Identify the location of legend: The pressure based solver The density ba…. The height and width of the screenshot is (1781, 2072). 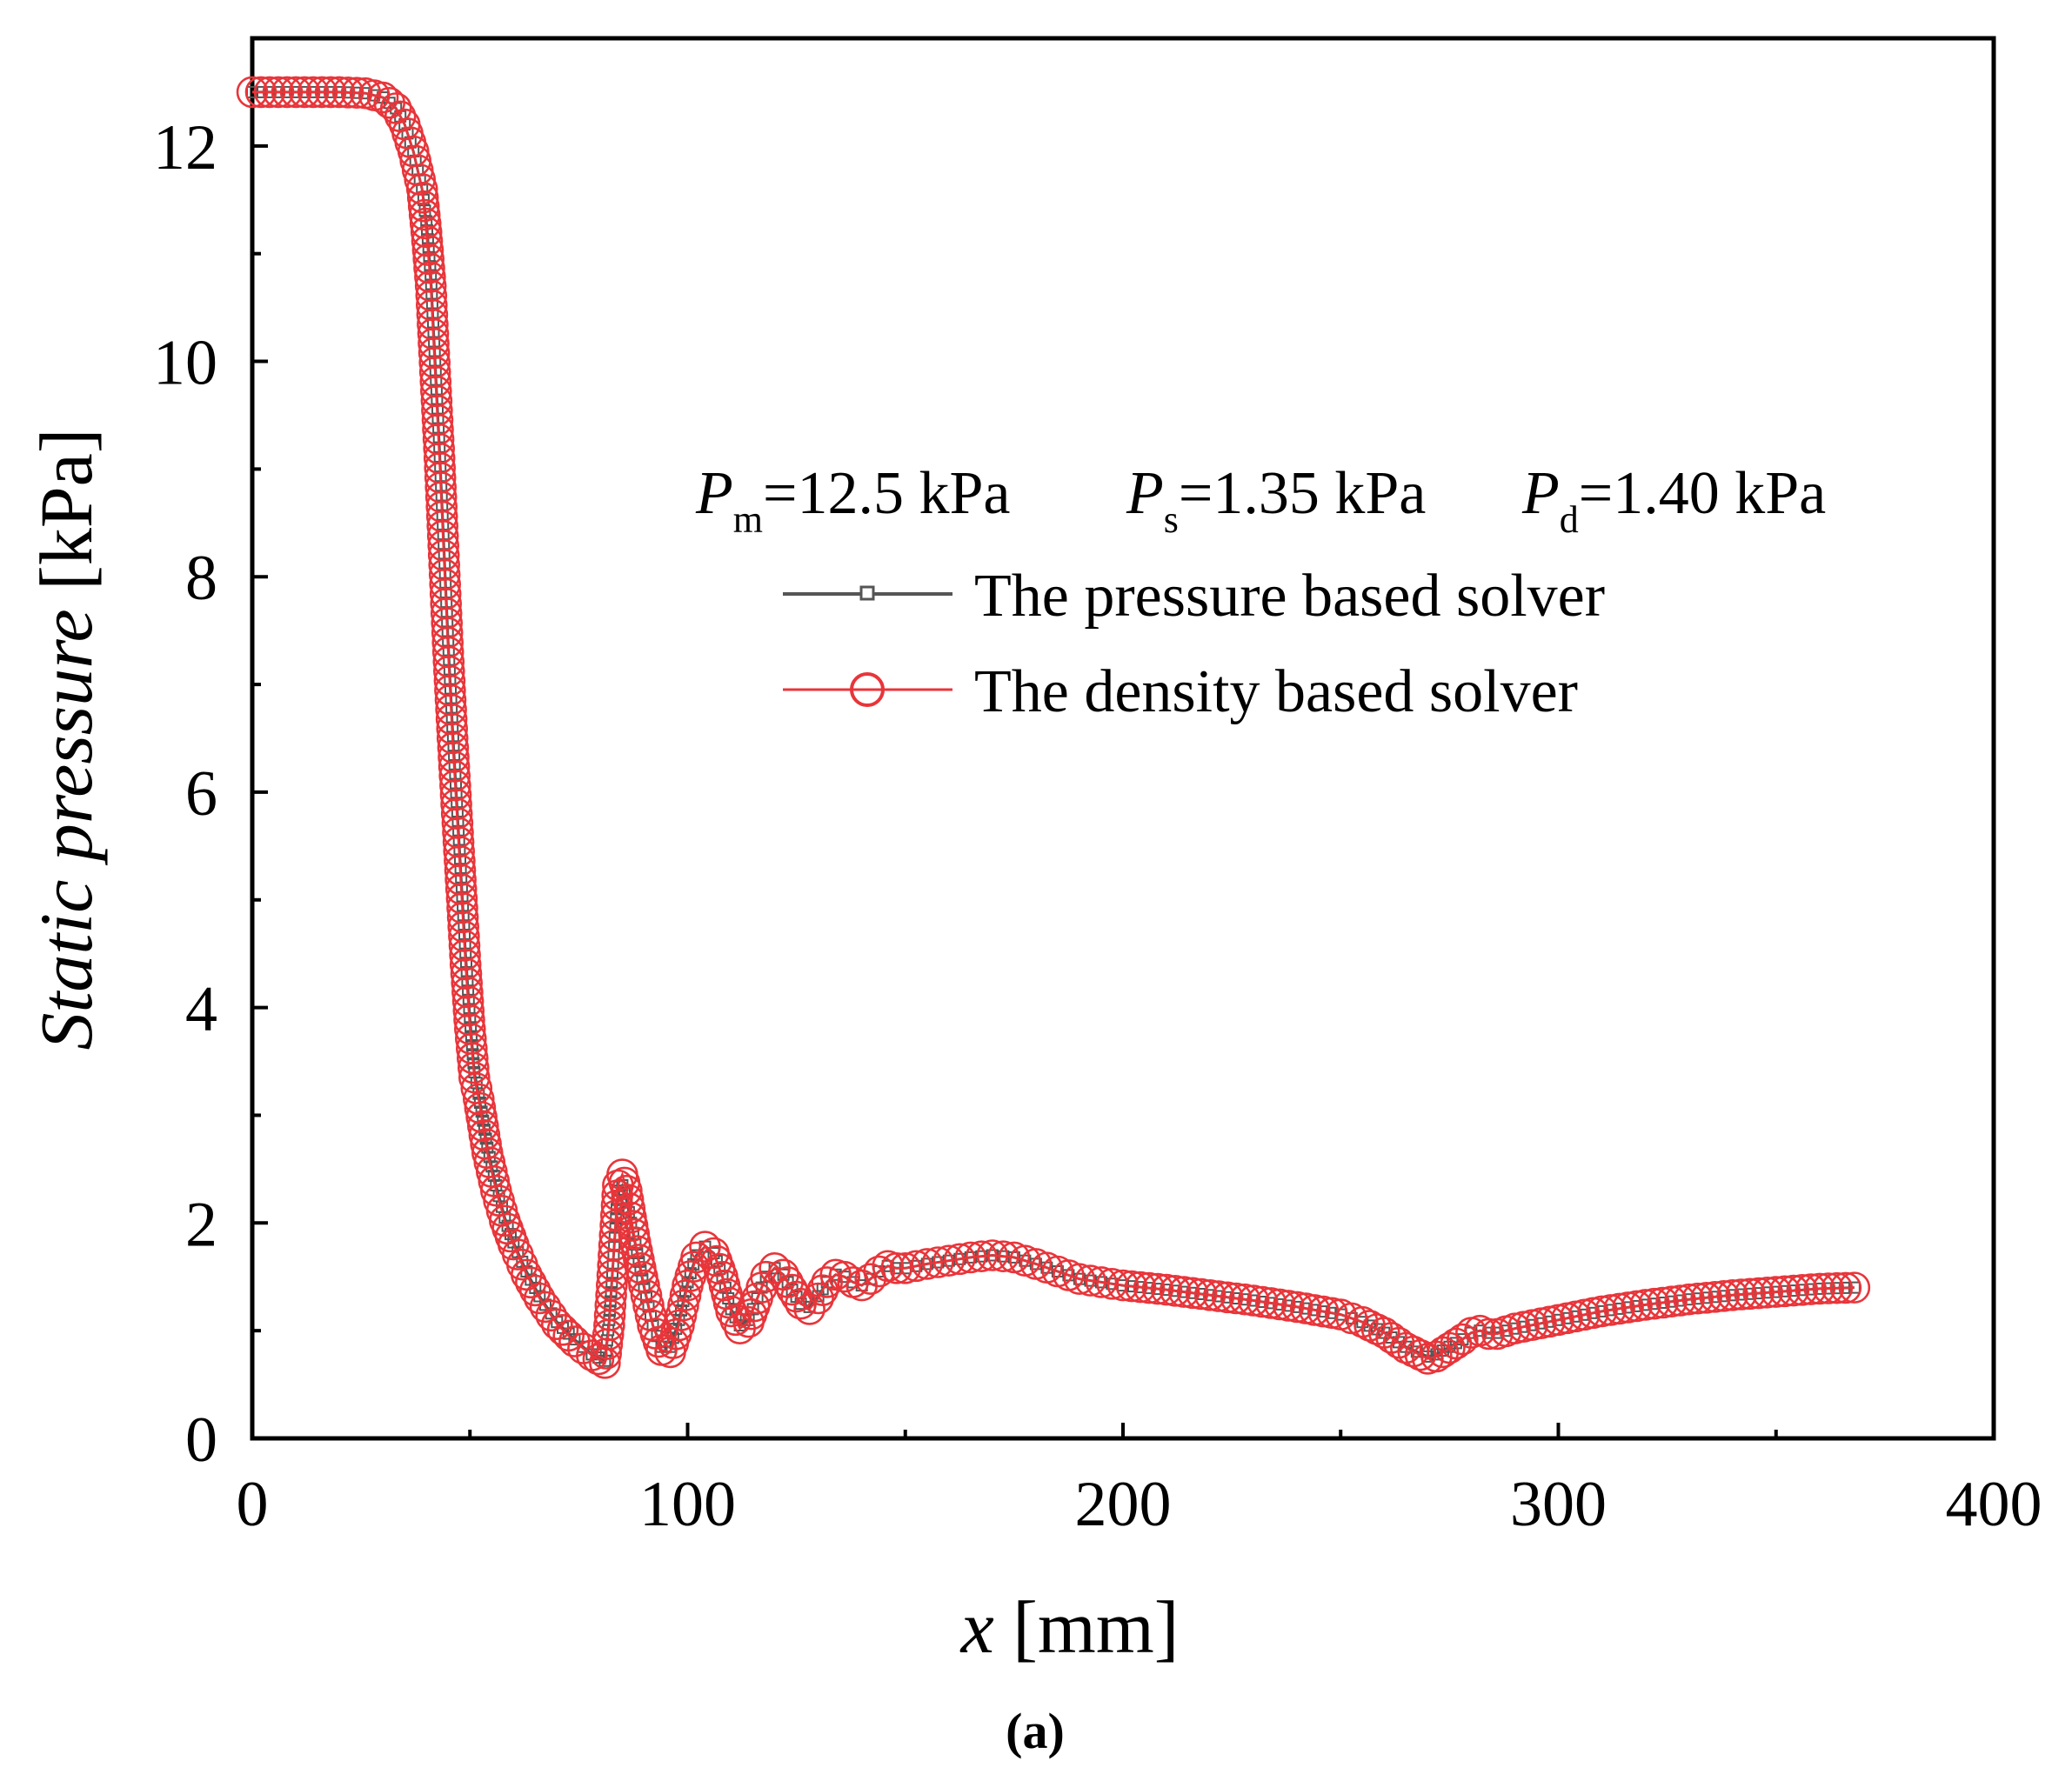
(1194, 644).